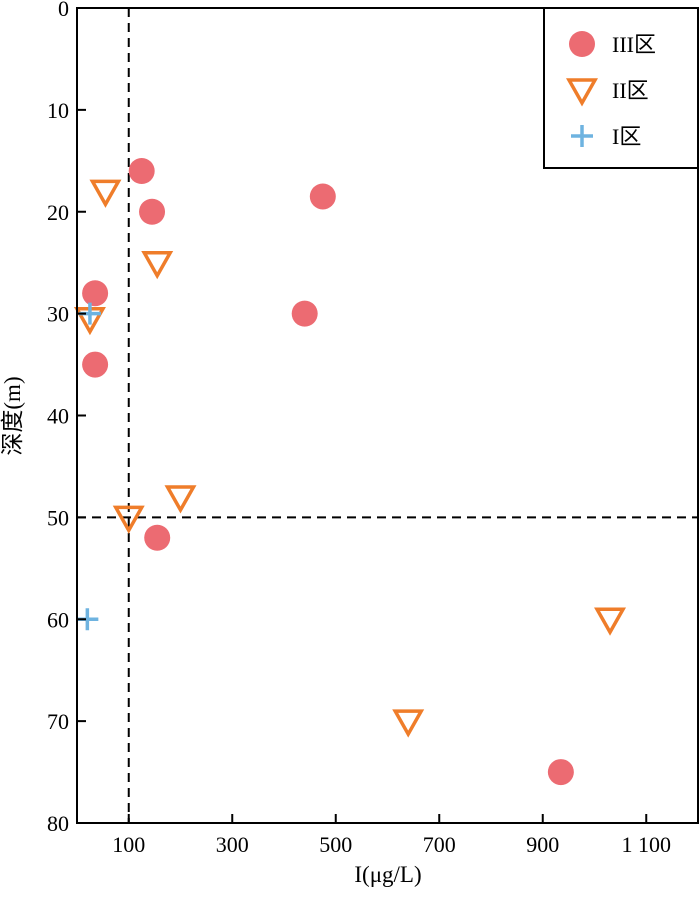  I want to click on x-tick-label: 500, so click(335, 844).